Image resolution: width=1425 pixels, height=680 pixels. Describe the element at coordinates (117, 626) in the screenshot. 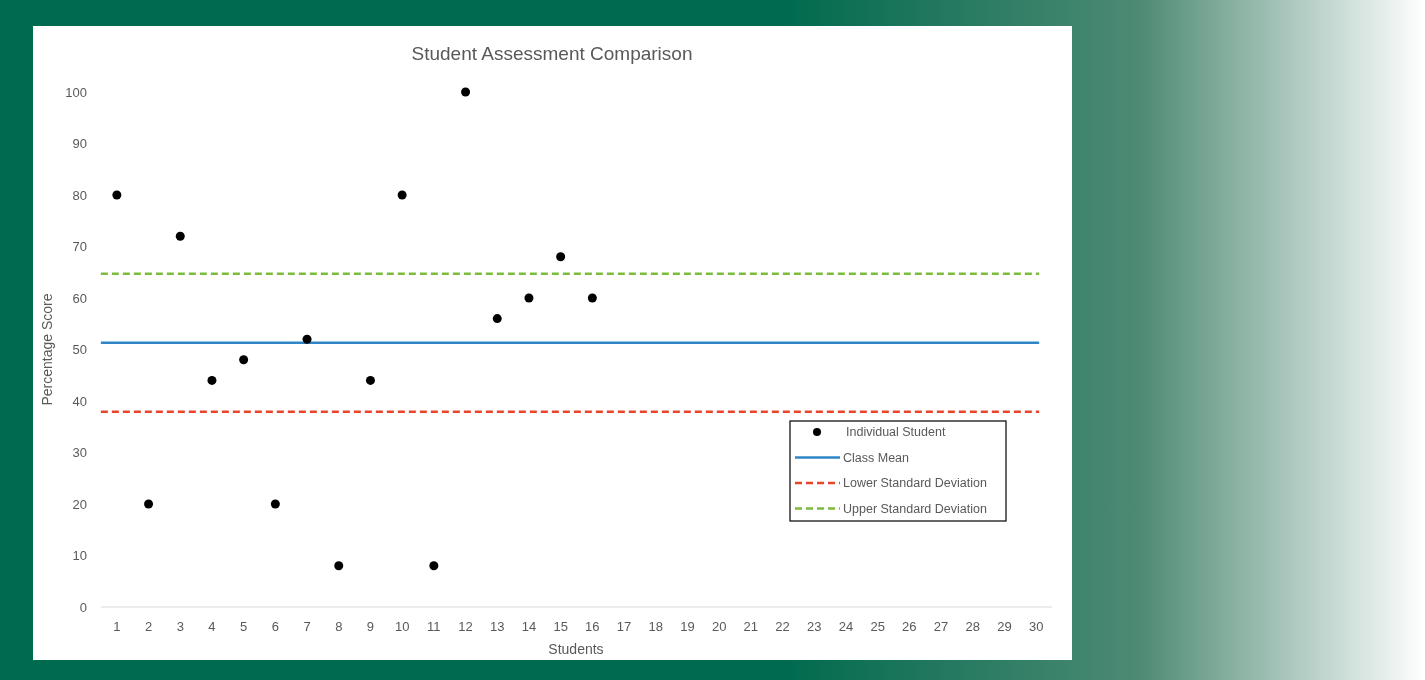

I see `x-tick-label: 1` at that location.